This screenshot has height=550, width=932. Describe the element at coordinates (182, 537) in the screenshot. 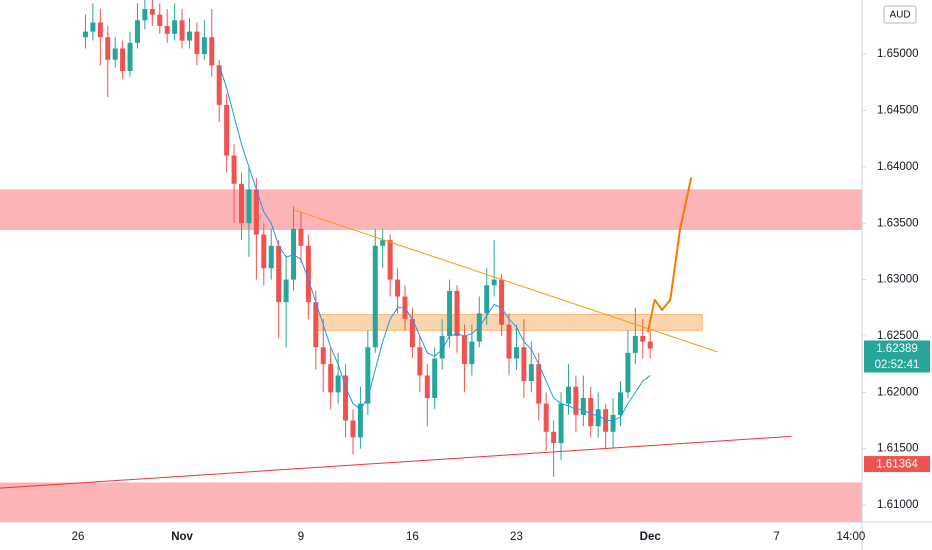

I see `x-tick-label: Nov` at that location.